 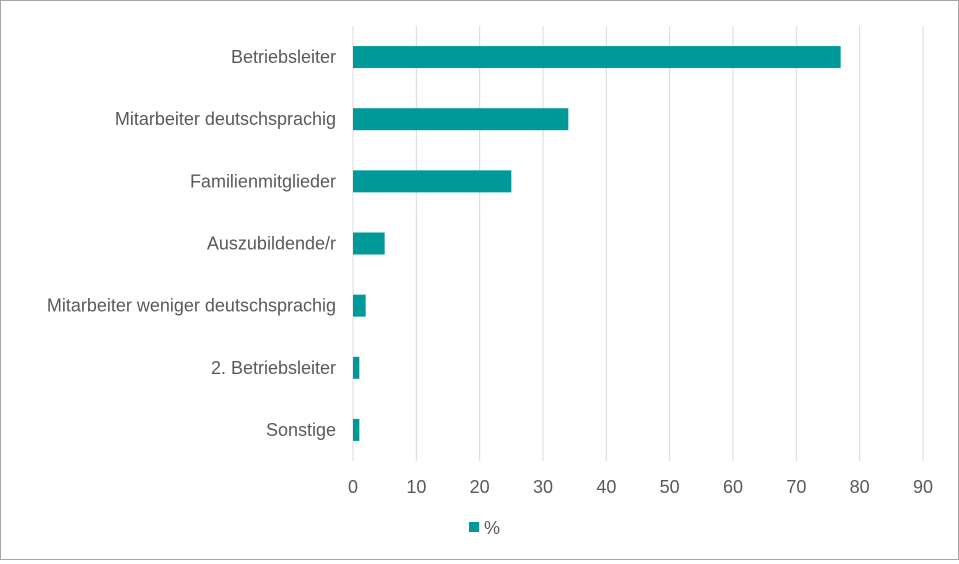 I want to click on category-label: 2. Betriebsleiter, so click(x=273, y=368).